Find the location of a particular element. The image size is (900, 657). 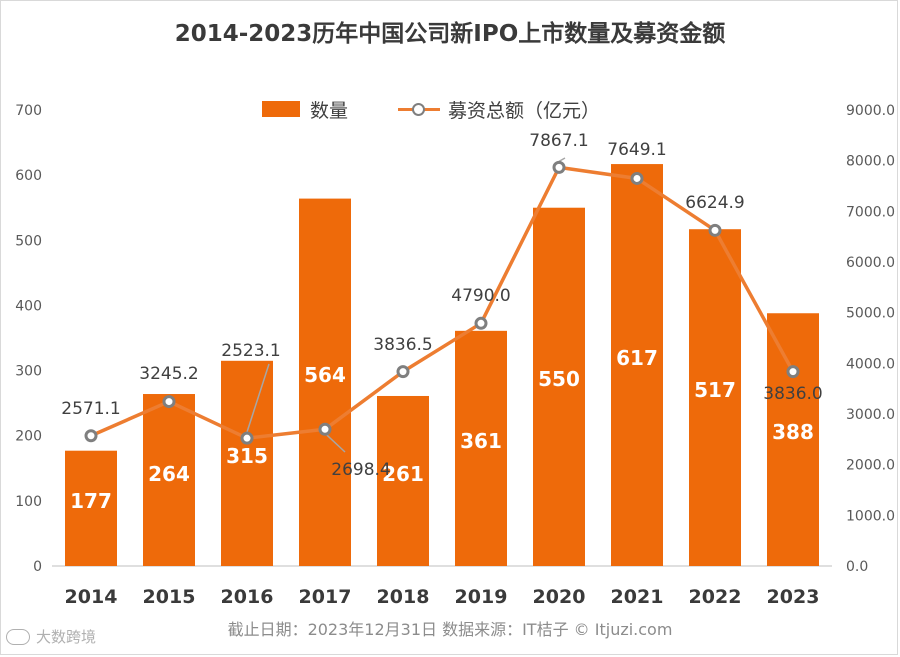

x-tick-label: 2014 is located at coordinates (91, 597).